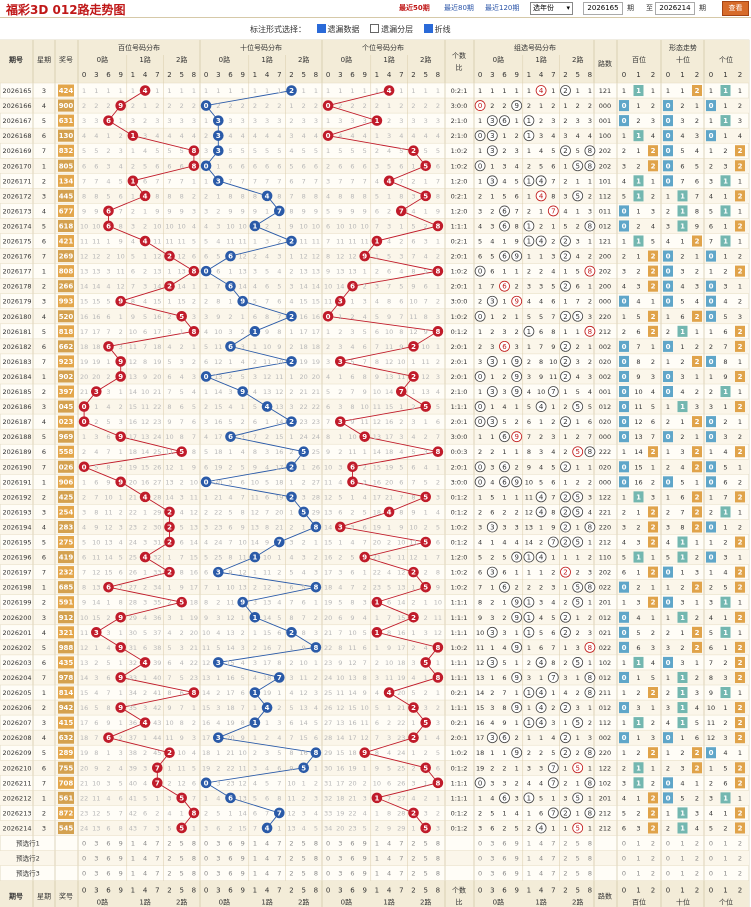 The width and height of the screenshot is (751, 907). What do you see at coordinates (551, 8) in the screenshot?
I see `year-select: 选年份 ▾` at bounding box center [551, 8].